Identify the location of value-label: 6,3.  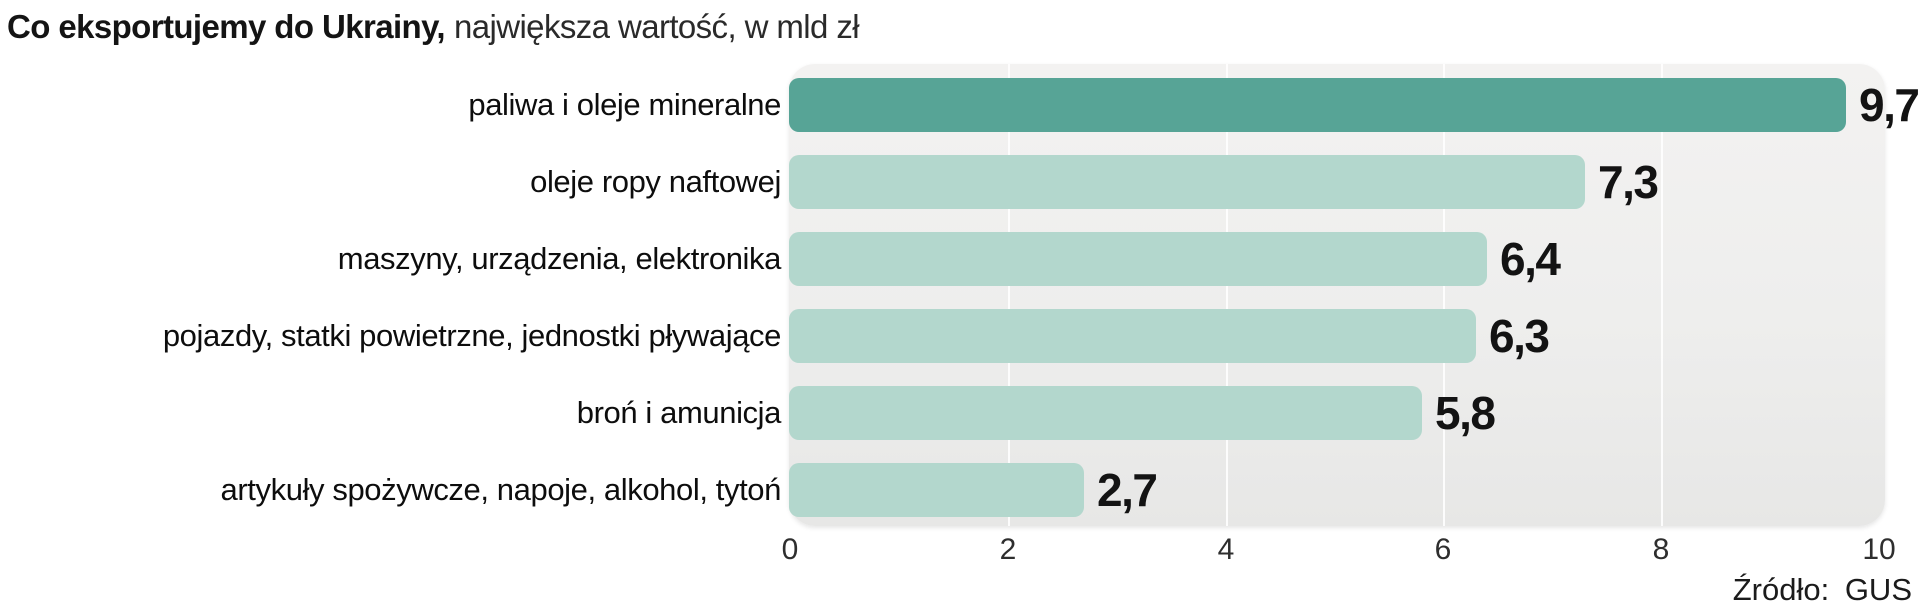
(1519, 336).